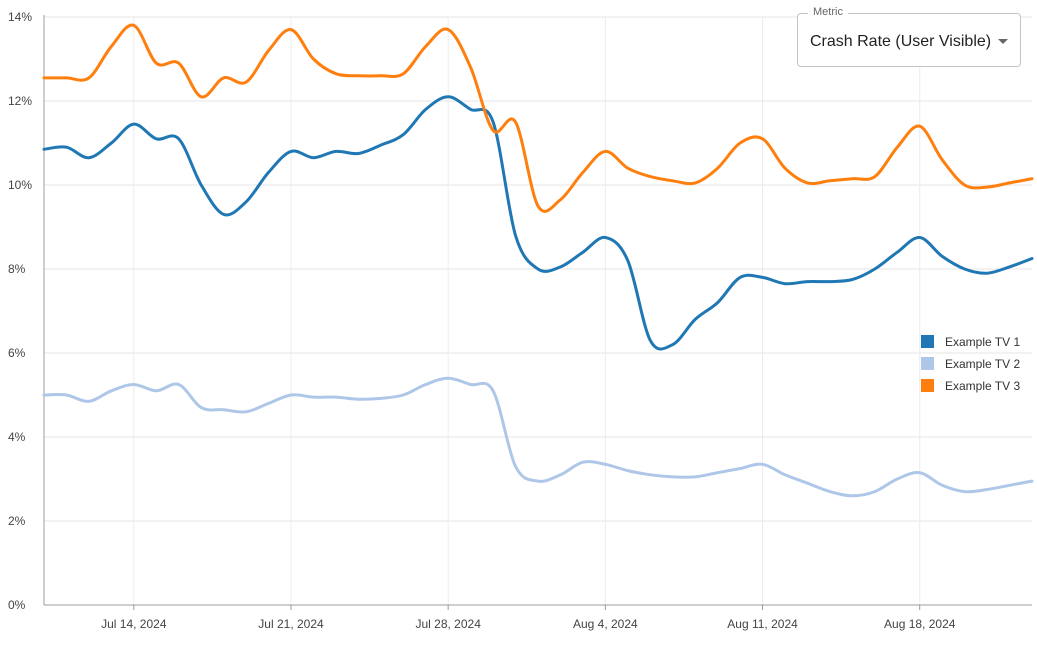 The height and width of the screenshot is (645, 1037). Describe the element at coordinates (762, 624) in the screenshot. I see `x-tick-label: Aug 11, 2024` at that location.